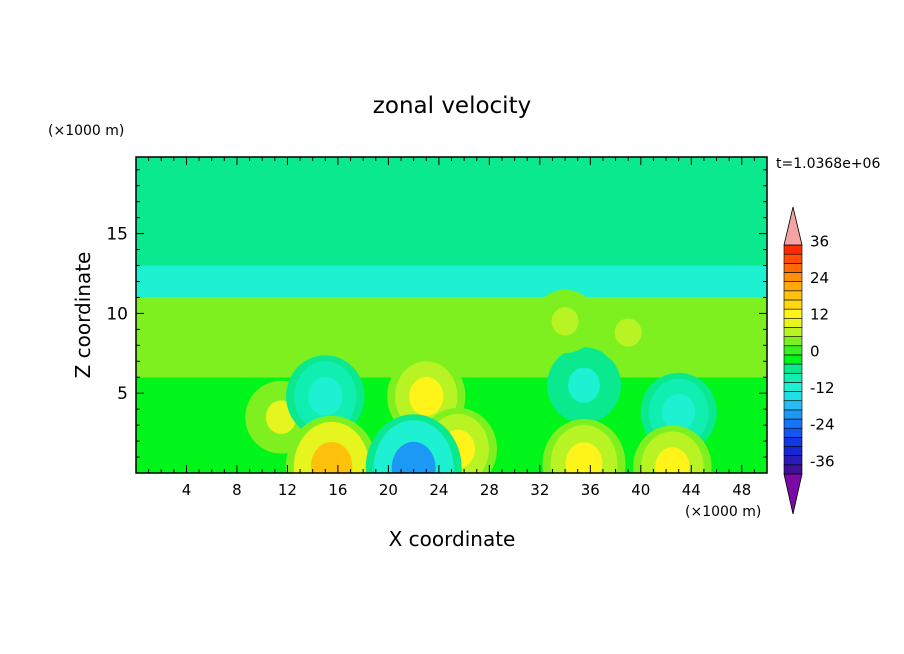 This screenshot has width=904, height=654. Describe the element at coordinates (819, 241) in the screenshot. I see `colorbar-tick-label: 36` at that location.